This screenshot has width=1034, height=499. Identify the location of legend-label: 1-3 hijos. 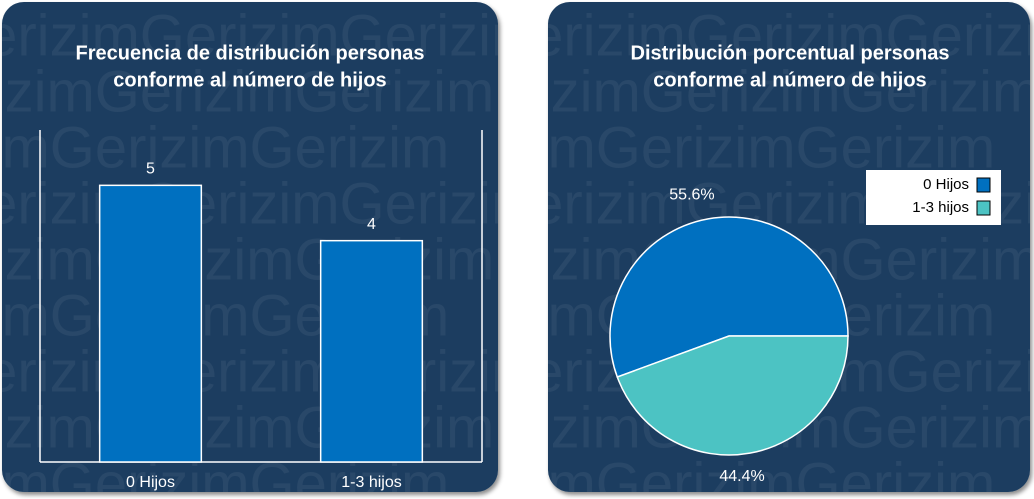
(940, 207).